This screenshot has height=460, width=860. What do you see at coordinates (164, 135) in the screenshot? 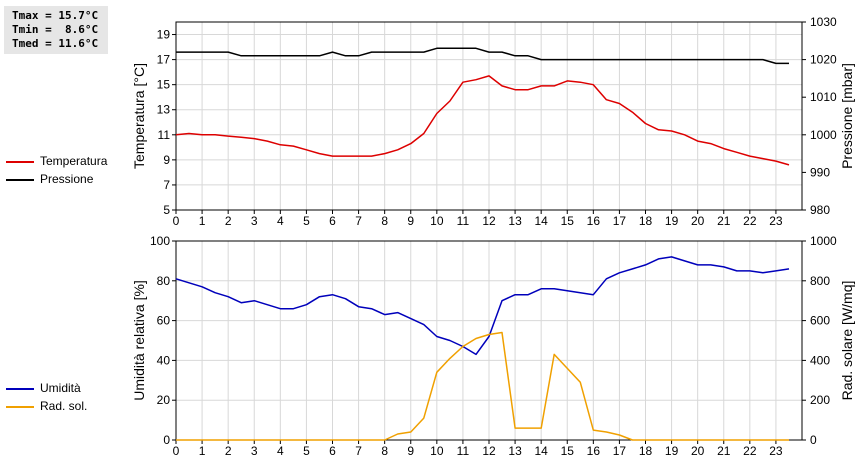
I see `y-tick-label: 11` at bounding box center [164, 135].